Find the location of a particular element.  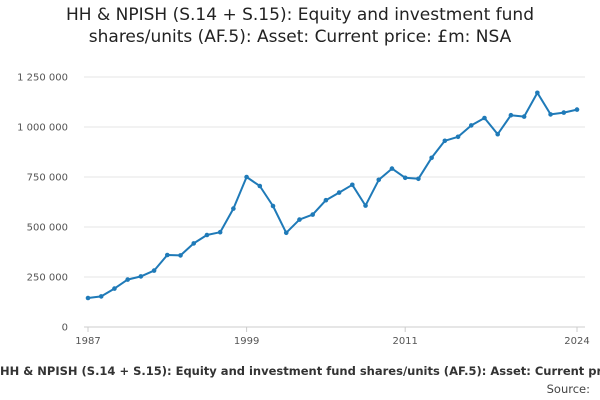

x-tick-label: 2024 is located at coordinates (576, 341).